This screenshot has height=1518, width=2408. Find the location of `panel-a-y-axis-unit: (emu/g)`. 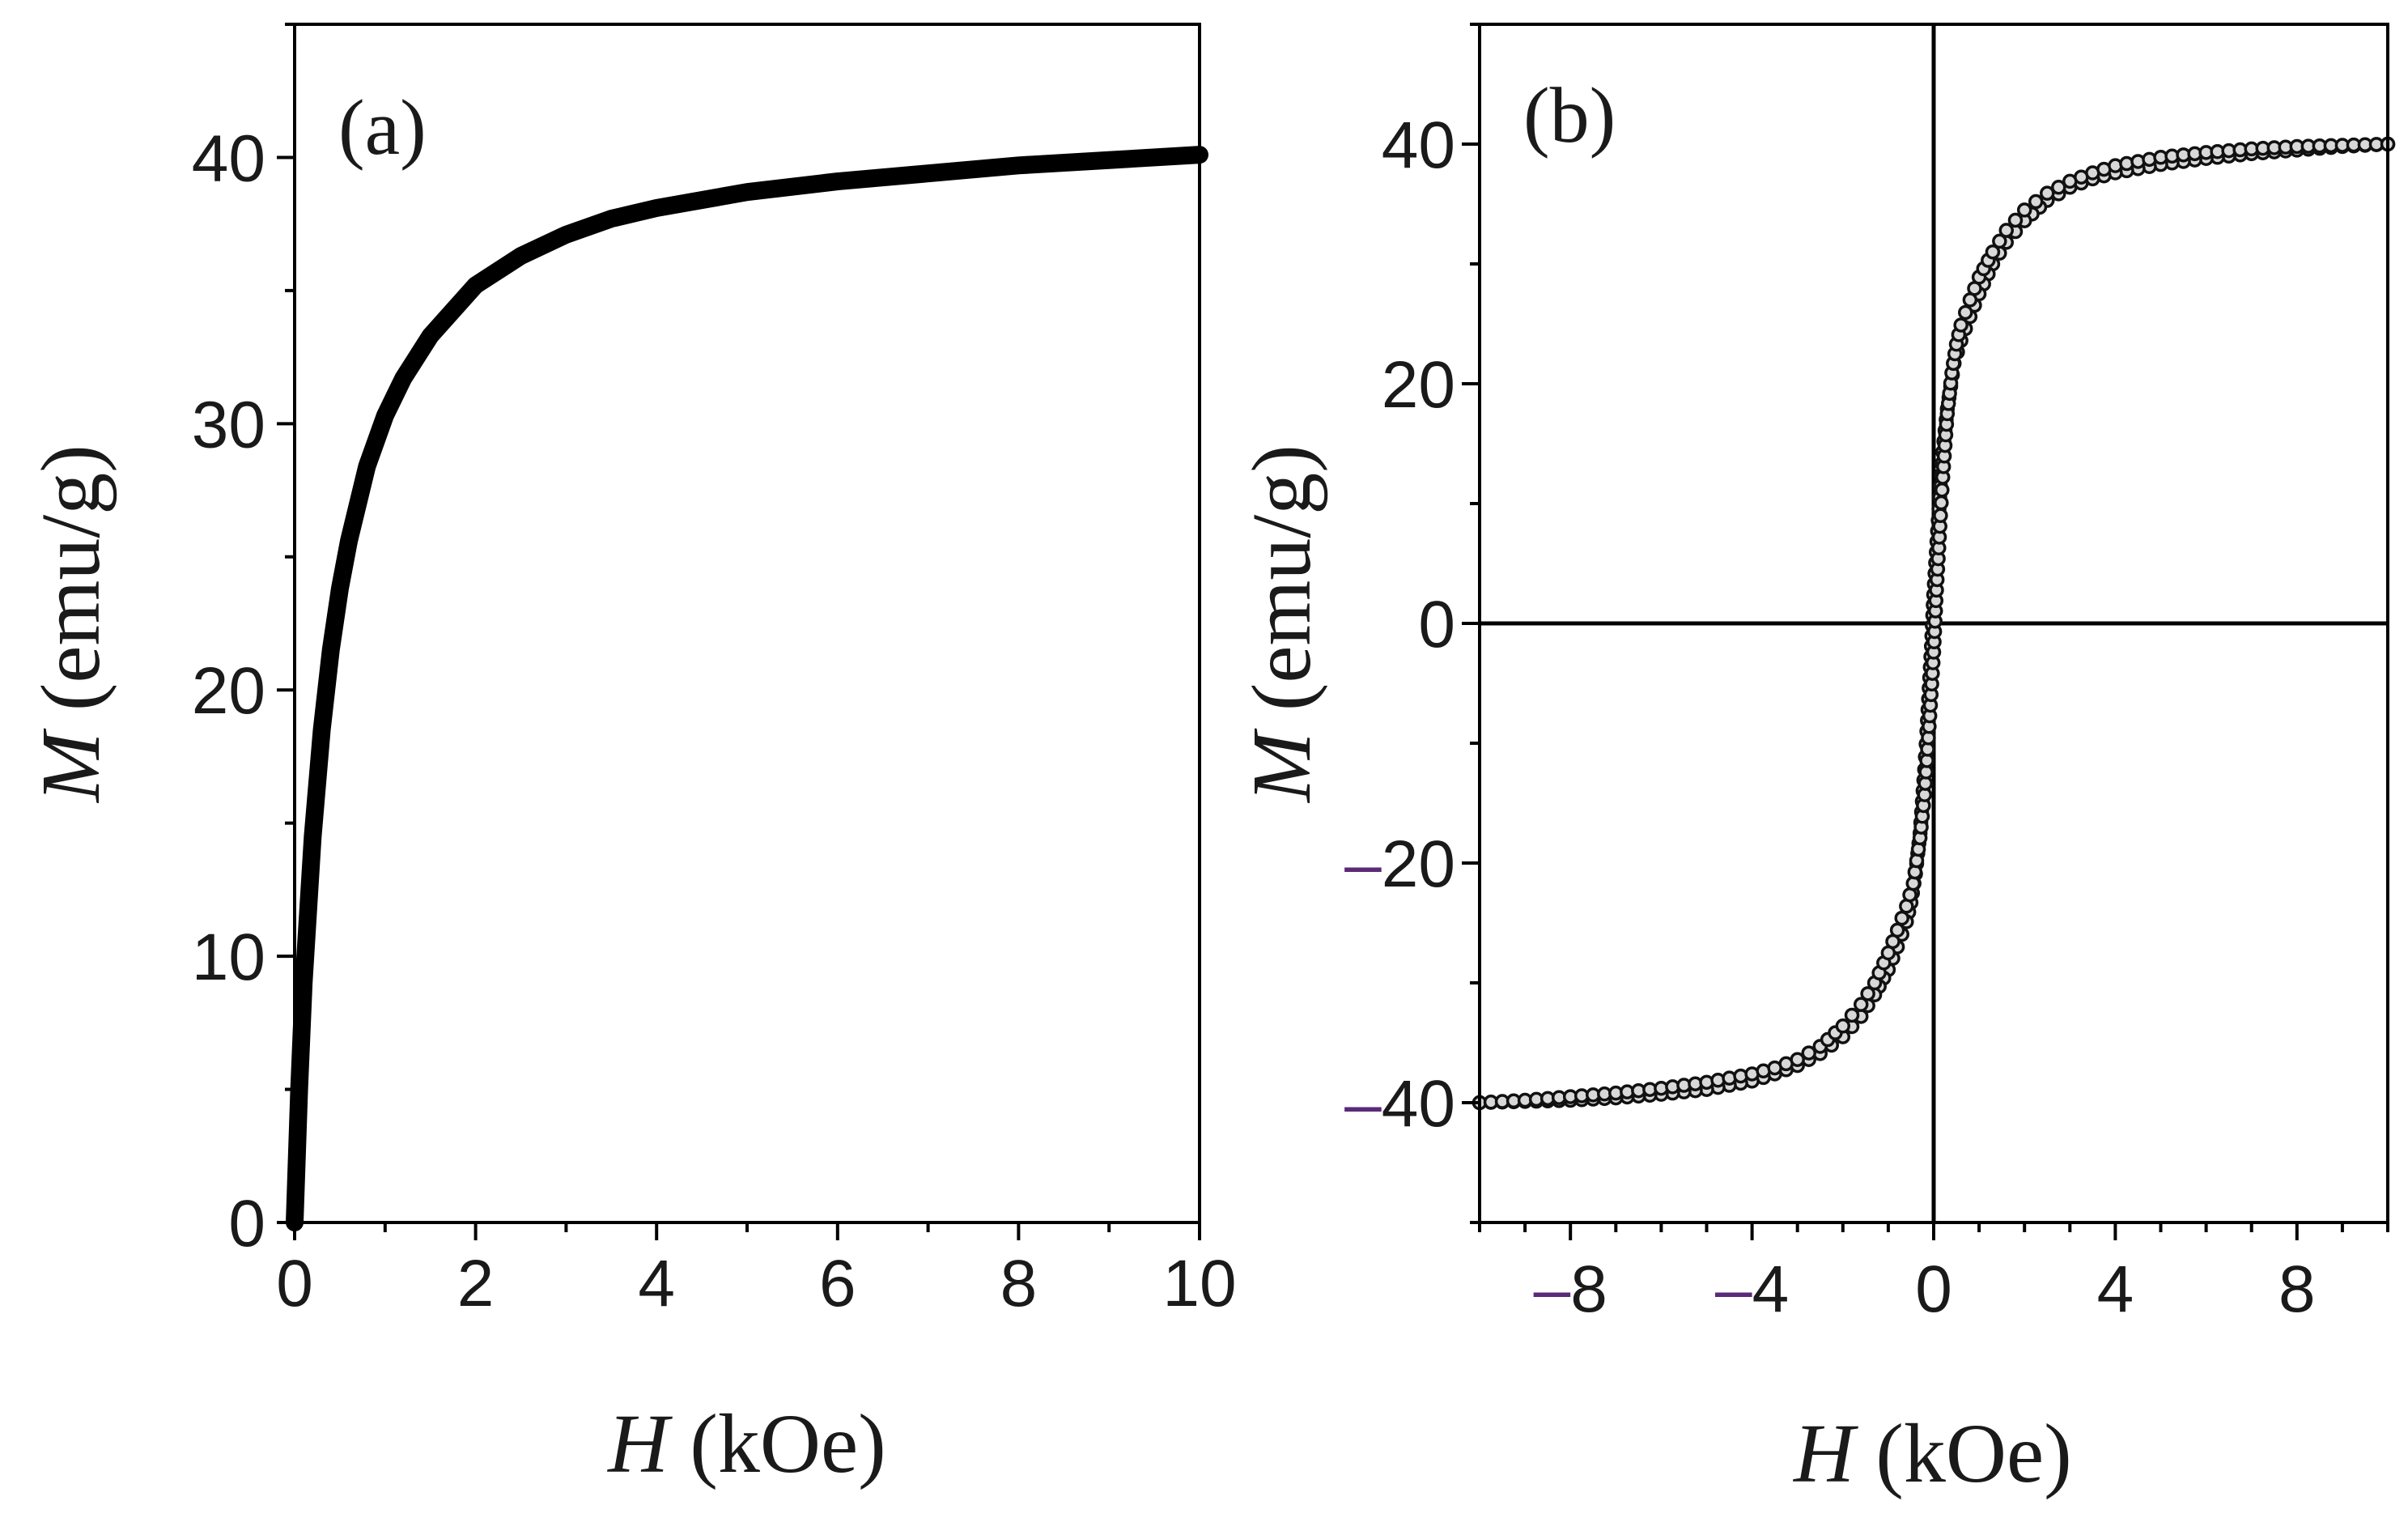

panel-a-y-axis-unit: (emu/g) is located at coordinates (70, 577).